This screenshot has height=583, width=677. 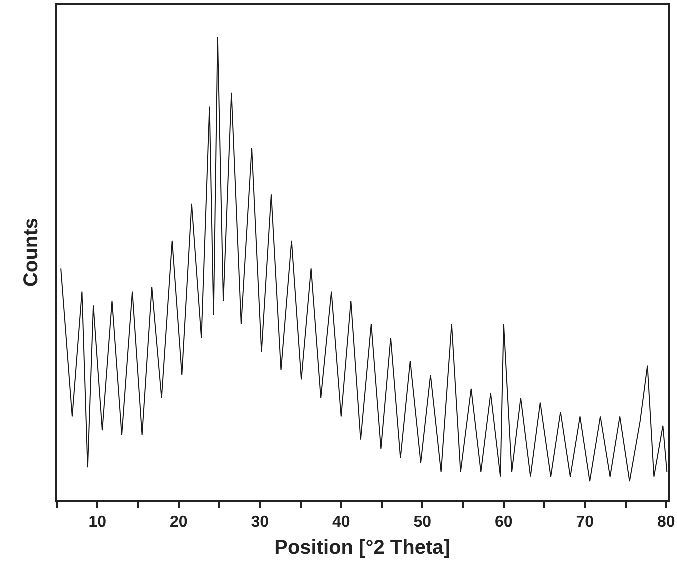 I want to click on x-tick-label: 20, so click(x=179, y=522).